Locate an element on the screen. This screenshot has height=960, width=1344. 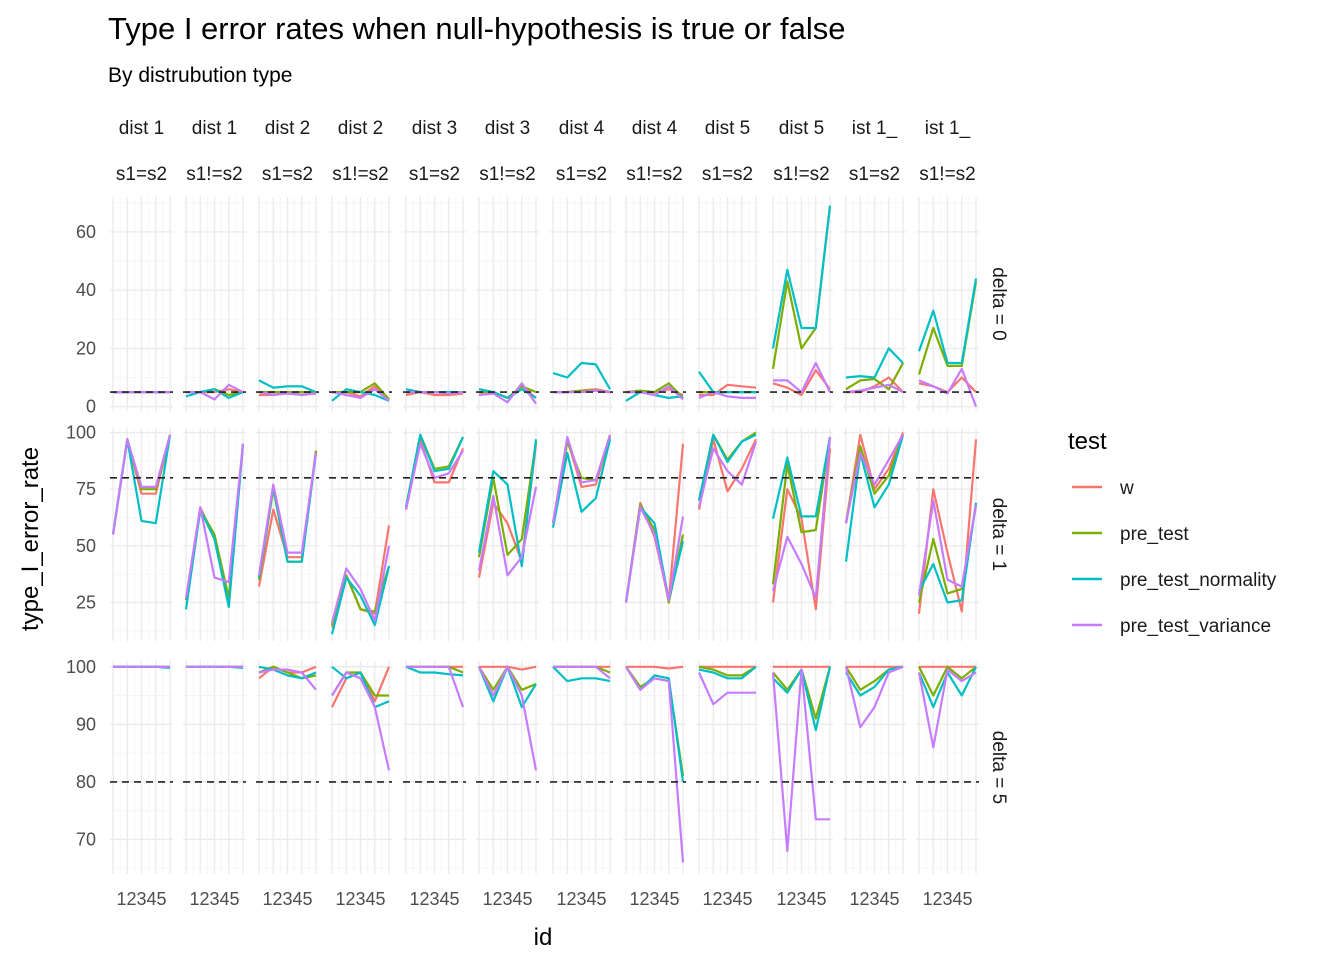
y-tick-label: 100 is located at coordinates (81, 667).